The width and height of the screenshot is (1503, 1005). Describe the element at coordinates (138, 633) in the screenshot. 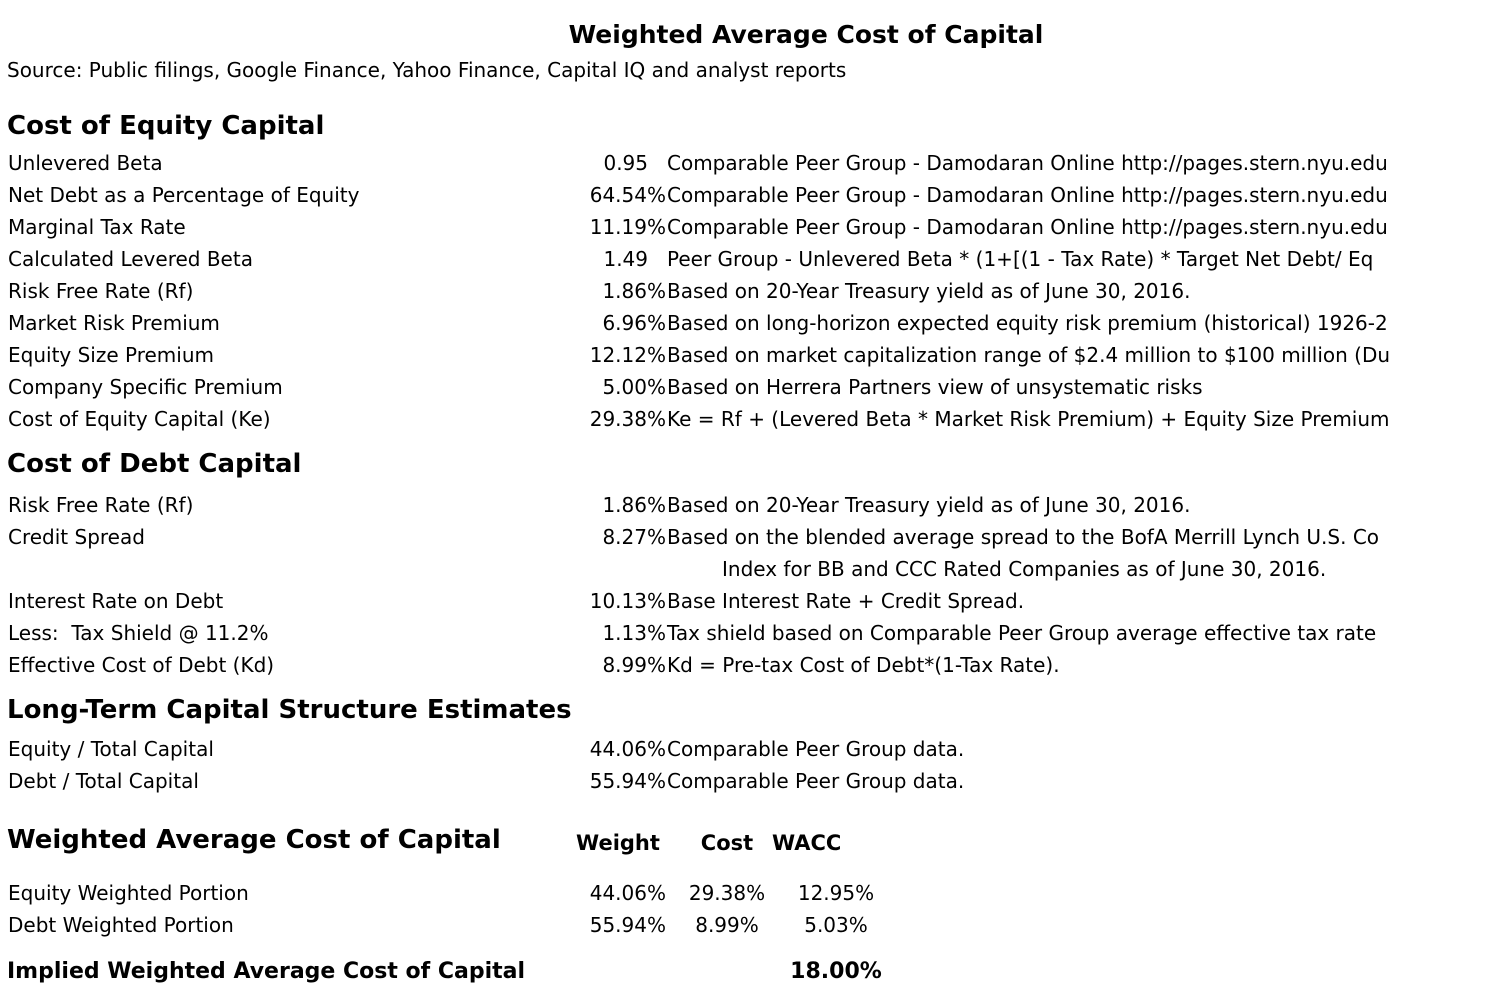

I see `row-label: Less: Tax Shield @ 11.2%` at that location.